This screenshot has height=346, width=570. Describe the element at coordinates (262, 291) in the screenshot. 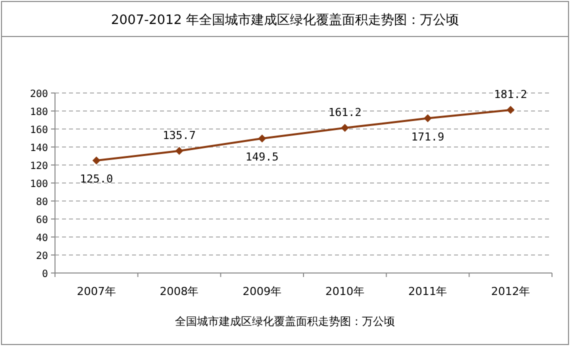

I see `x-tick-label: 2009年` at that location.